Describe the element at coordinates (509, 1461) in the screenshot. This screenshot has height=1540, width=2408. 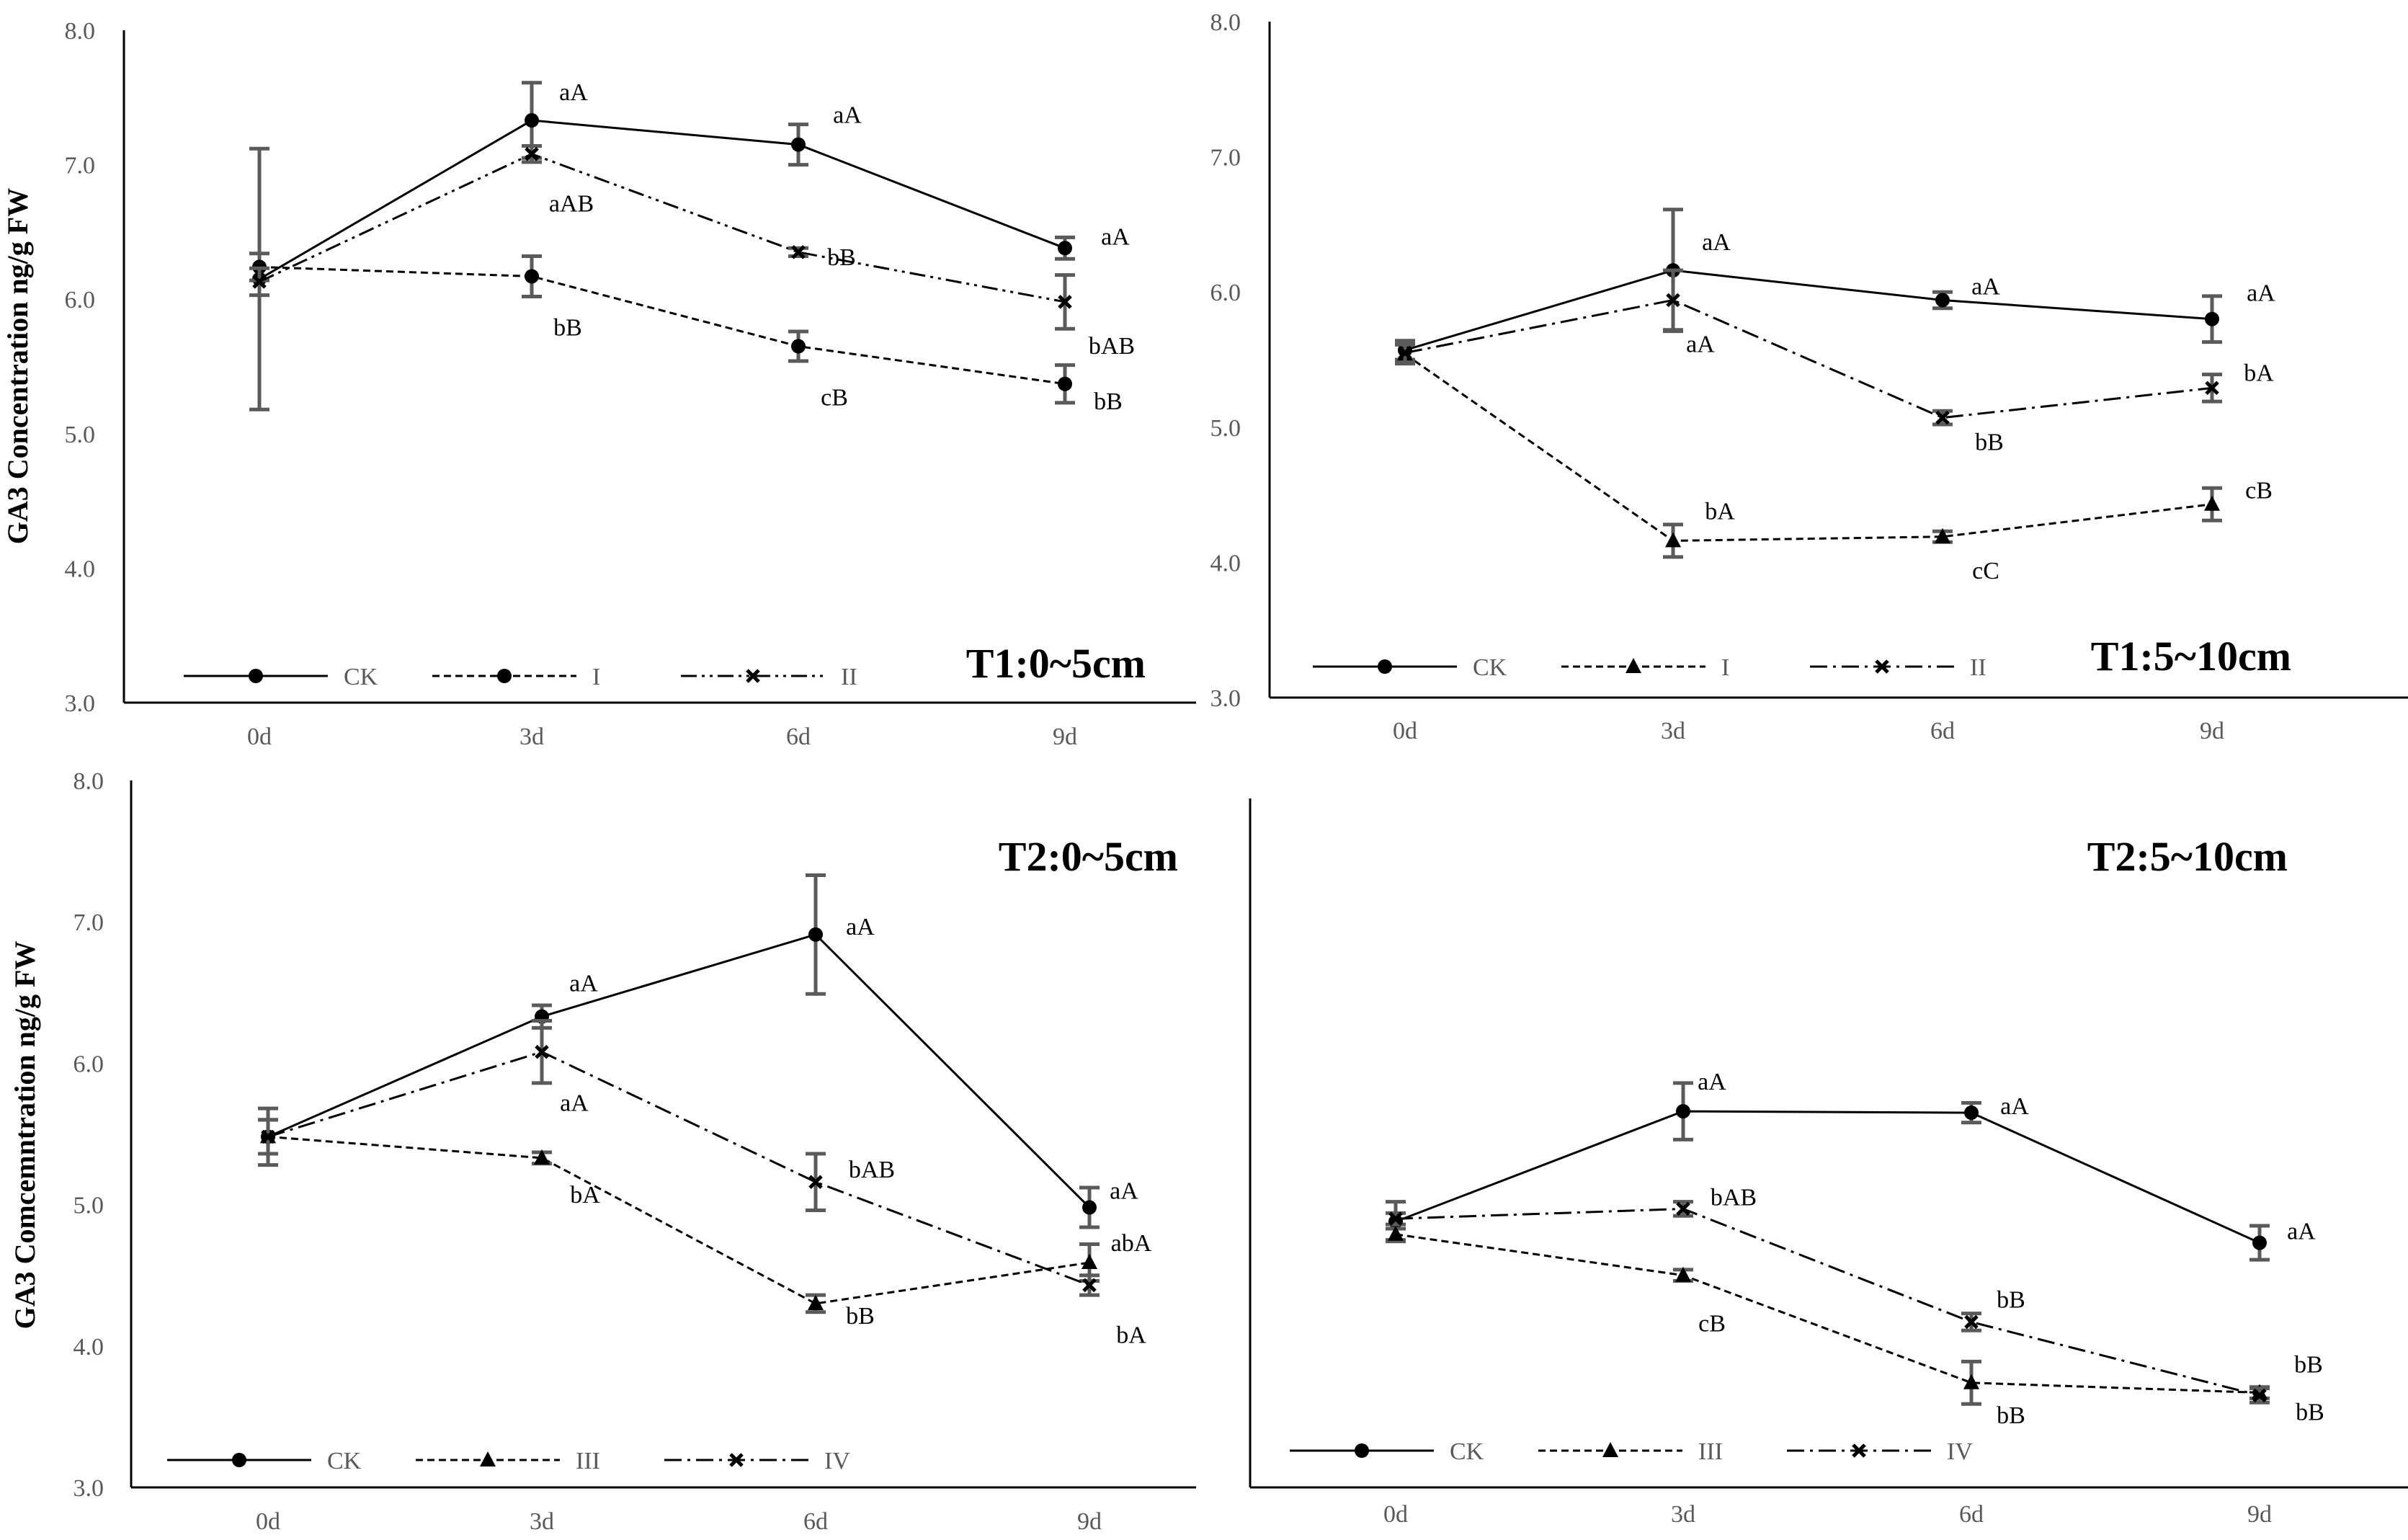
I see `legend: CK III IV` at that location.